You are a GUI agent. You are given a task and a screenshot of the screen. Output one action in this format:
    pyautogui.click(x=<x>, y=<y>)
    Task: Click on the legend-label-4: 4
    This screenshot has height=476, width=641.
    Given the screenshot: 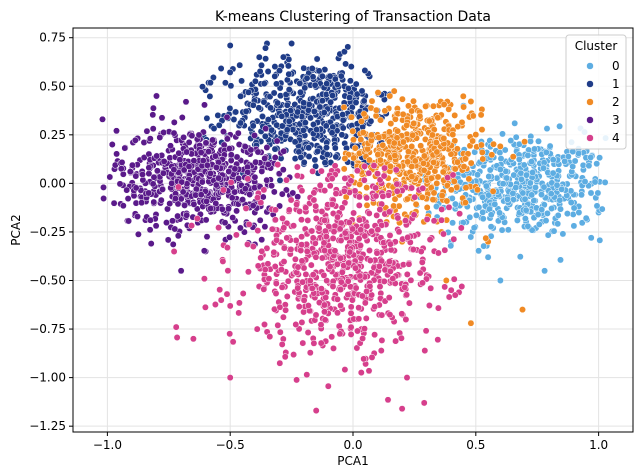 What is the action you would take?
    pyautogui.click(x=616, y=138)
    